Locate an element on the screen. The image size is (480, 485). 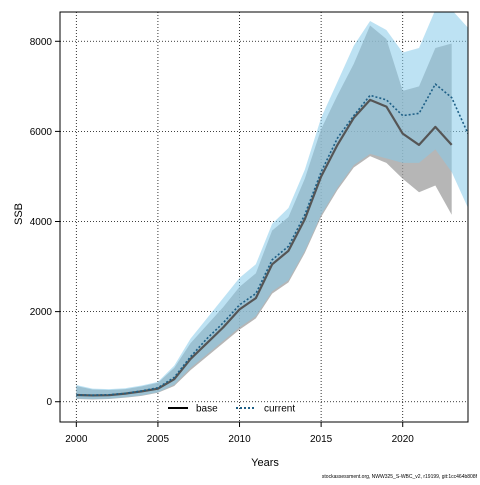
y-tick-label-4000: 4000 is located at coordinates (41, 222).